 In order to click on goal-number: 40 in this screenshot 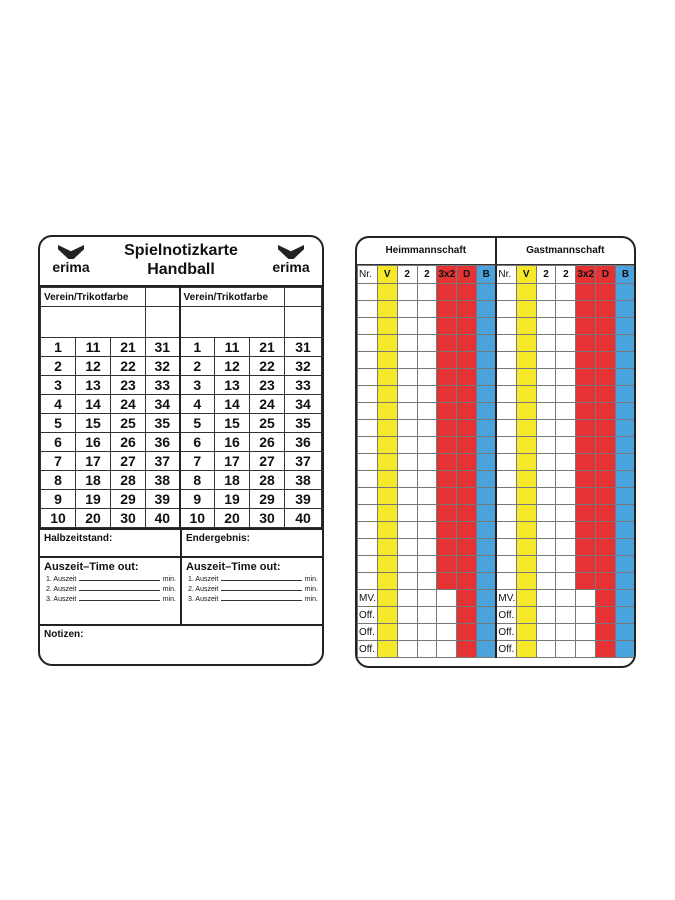, I will do `click(163, 518)`.